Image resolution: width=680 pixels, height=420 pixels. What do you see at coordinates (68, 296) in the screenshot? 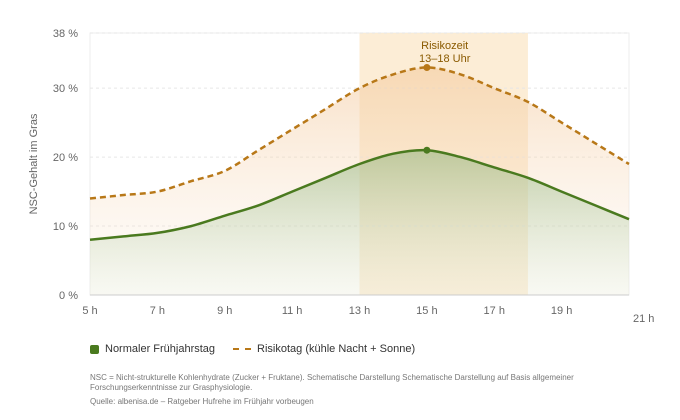
I see `y-tick-label: 0 %` at bounding box center [68, 296].